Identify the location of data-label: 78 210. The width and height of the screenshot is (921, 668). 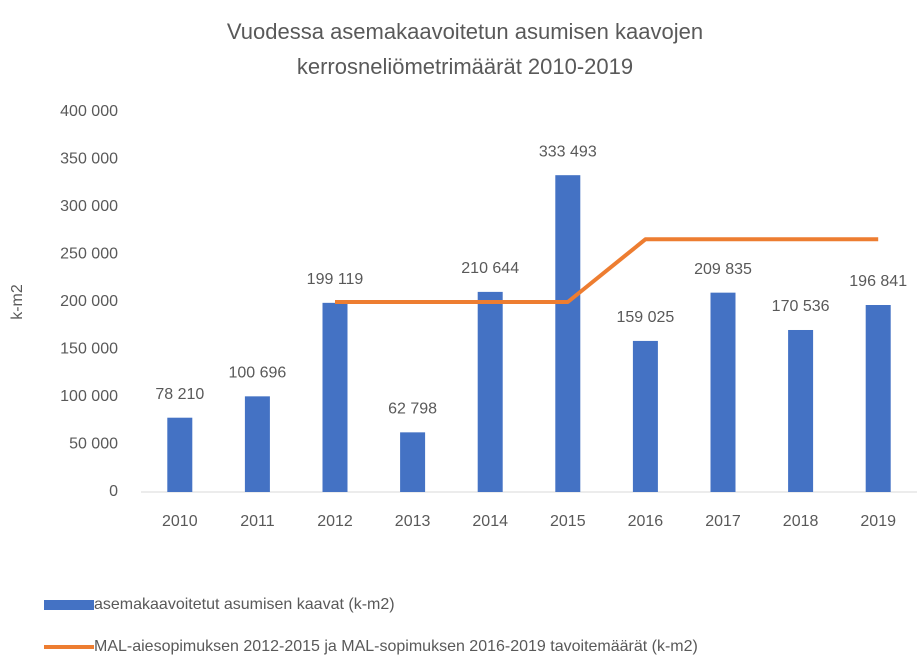
(179, 394).